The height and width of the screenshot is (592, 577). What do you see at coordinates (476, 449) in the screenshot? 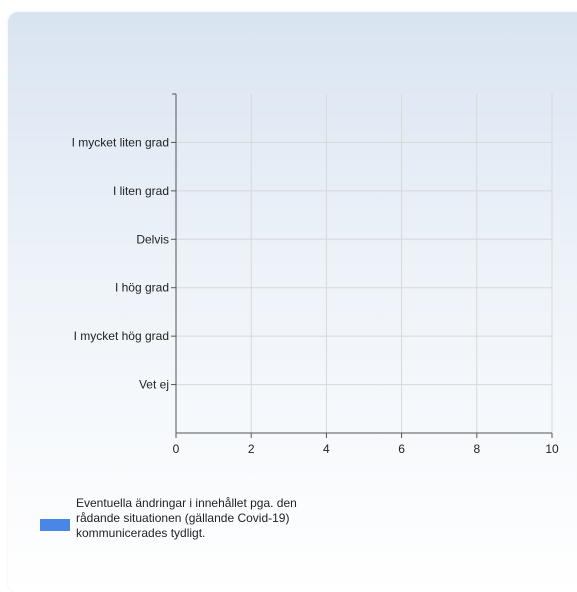
I see `x-tick-label: 8` at bounding box center [476, 449].